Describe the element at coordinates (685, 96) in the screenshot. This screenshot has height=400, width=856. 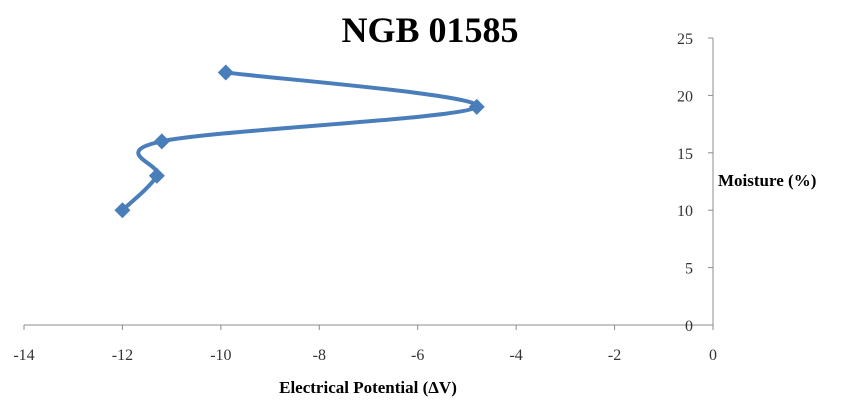
I see `y-tick-label: 20` at that location.